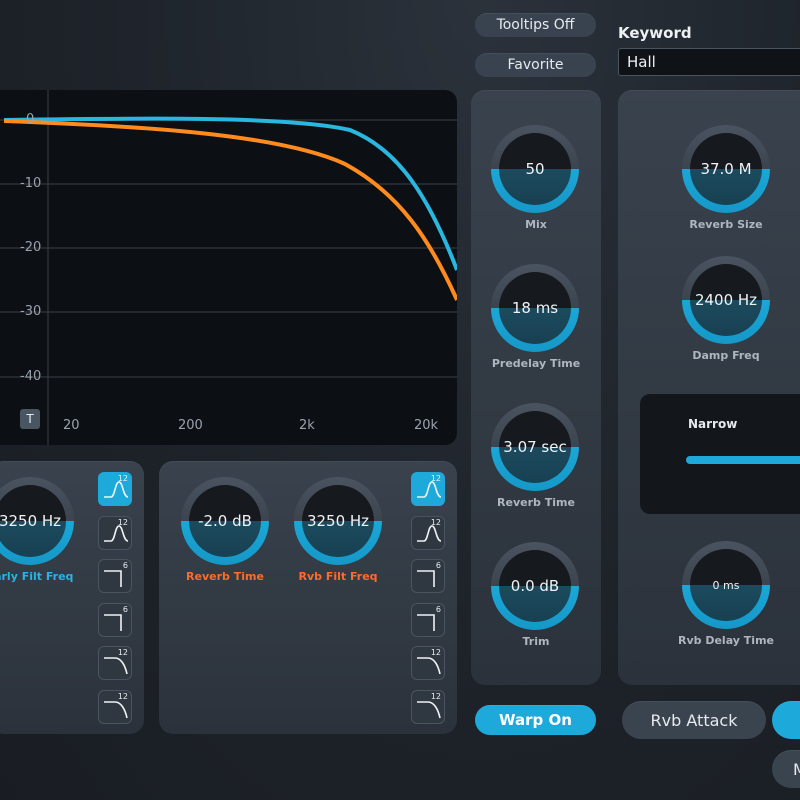 This screenshot has width=800, height=800. What do you see at coordinates (536, 502) in the screenshot?
I see `reverb-time-label: Reverb Time` at bounding box center [536, 502].